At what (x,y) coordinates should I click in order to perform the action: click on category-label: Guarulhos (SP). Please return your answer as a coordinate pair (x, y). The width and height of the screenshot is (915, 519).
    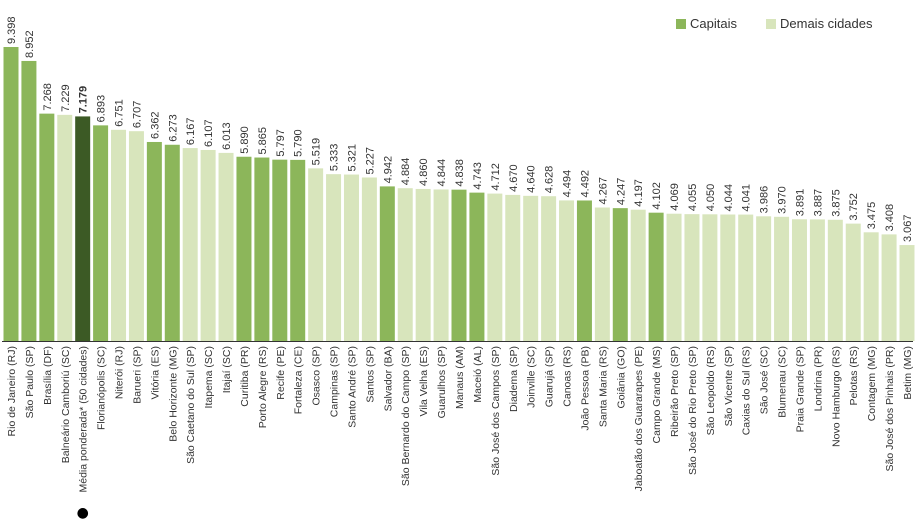
    Looking at the image, I should click on (442, 382).